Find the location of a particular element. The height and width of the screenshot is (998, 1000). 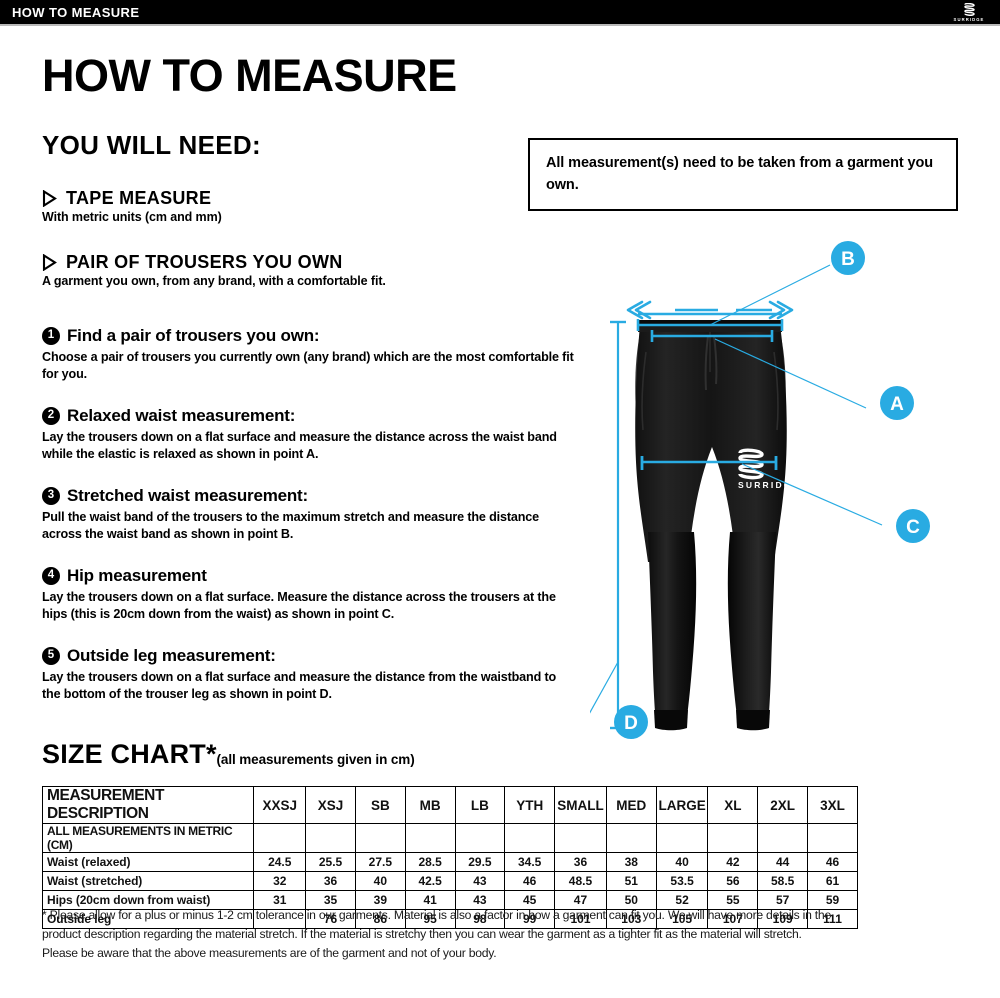

need-item-title: TAPE MEASURE is located at coordinates (139, 198).